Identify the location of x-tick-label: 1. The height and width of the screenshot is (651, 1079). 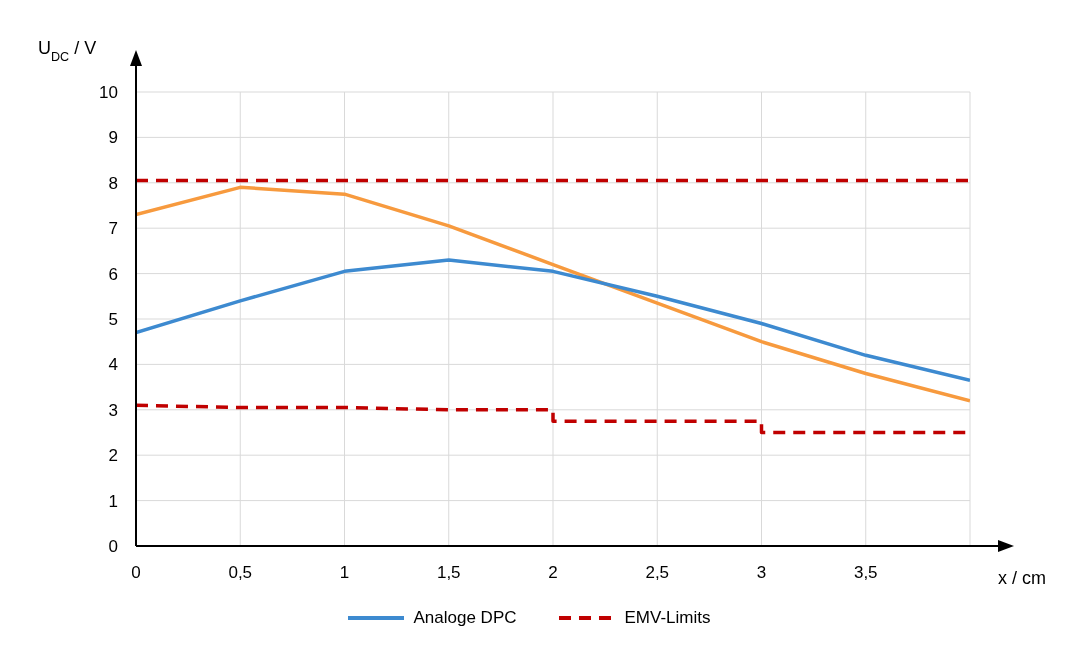
(344, 573).